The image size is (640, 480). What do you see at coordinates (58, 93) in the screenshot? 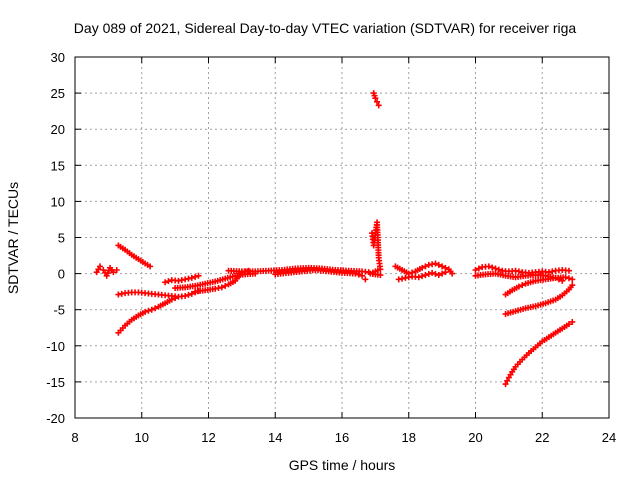
I see `y-tick-label: 25` at bounding box center [58, 93].